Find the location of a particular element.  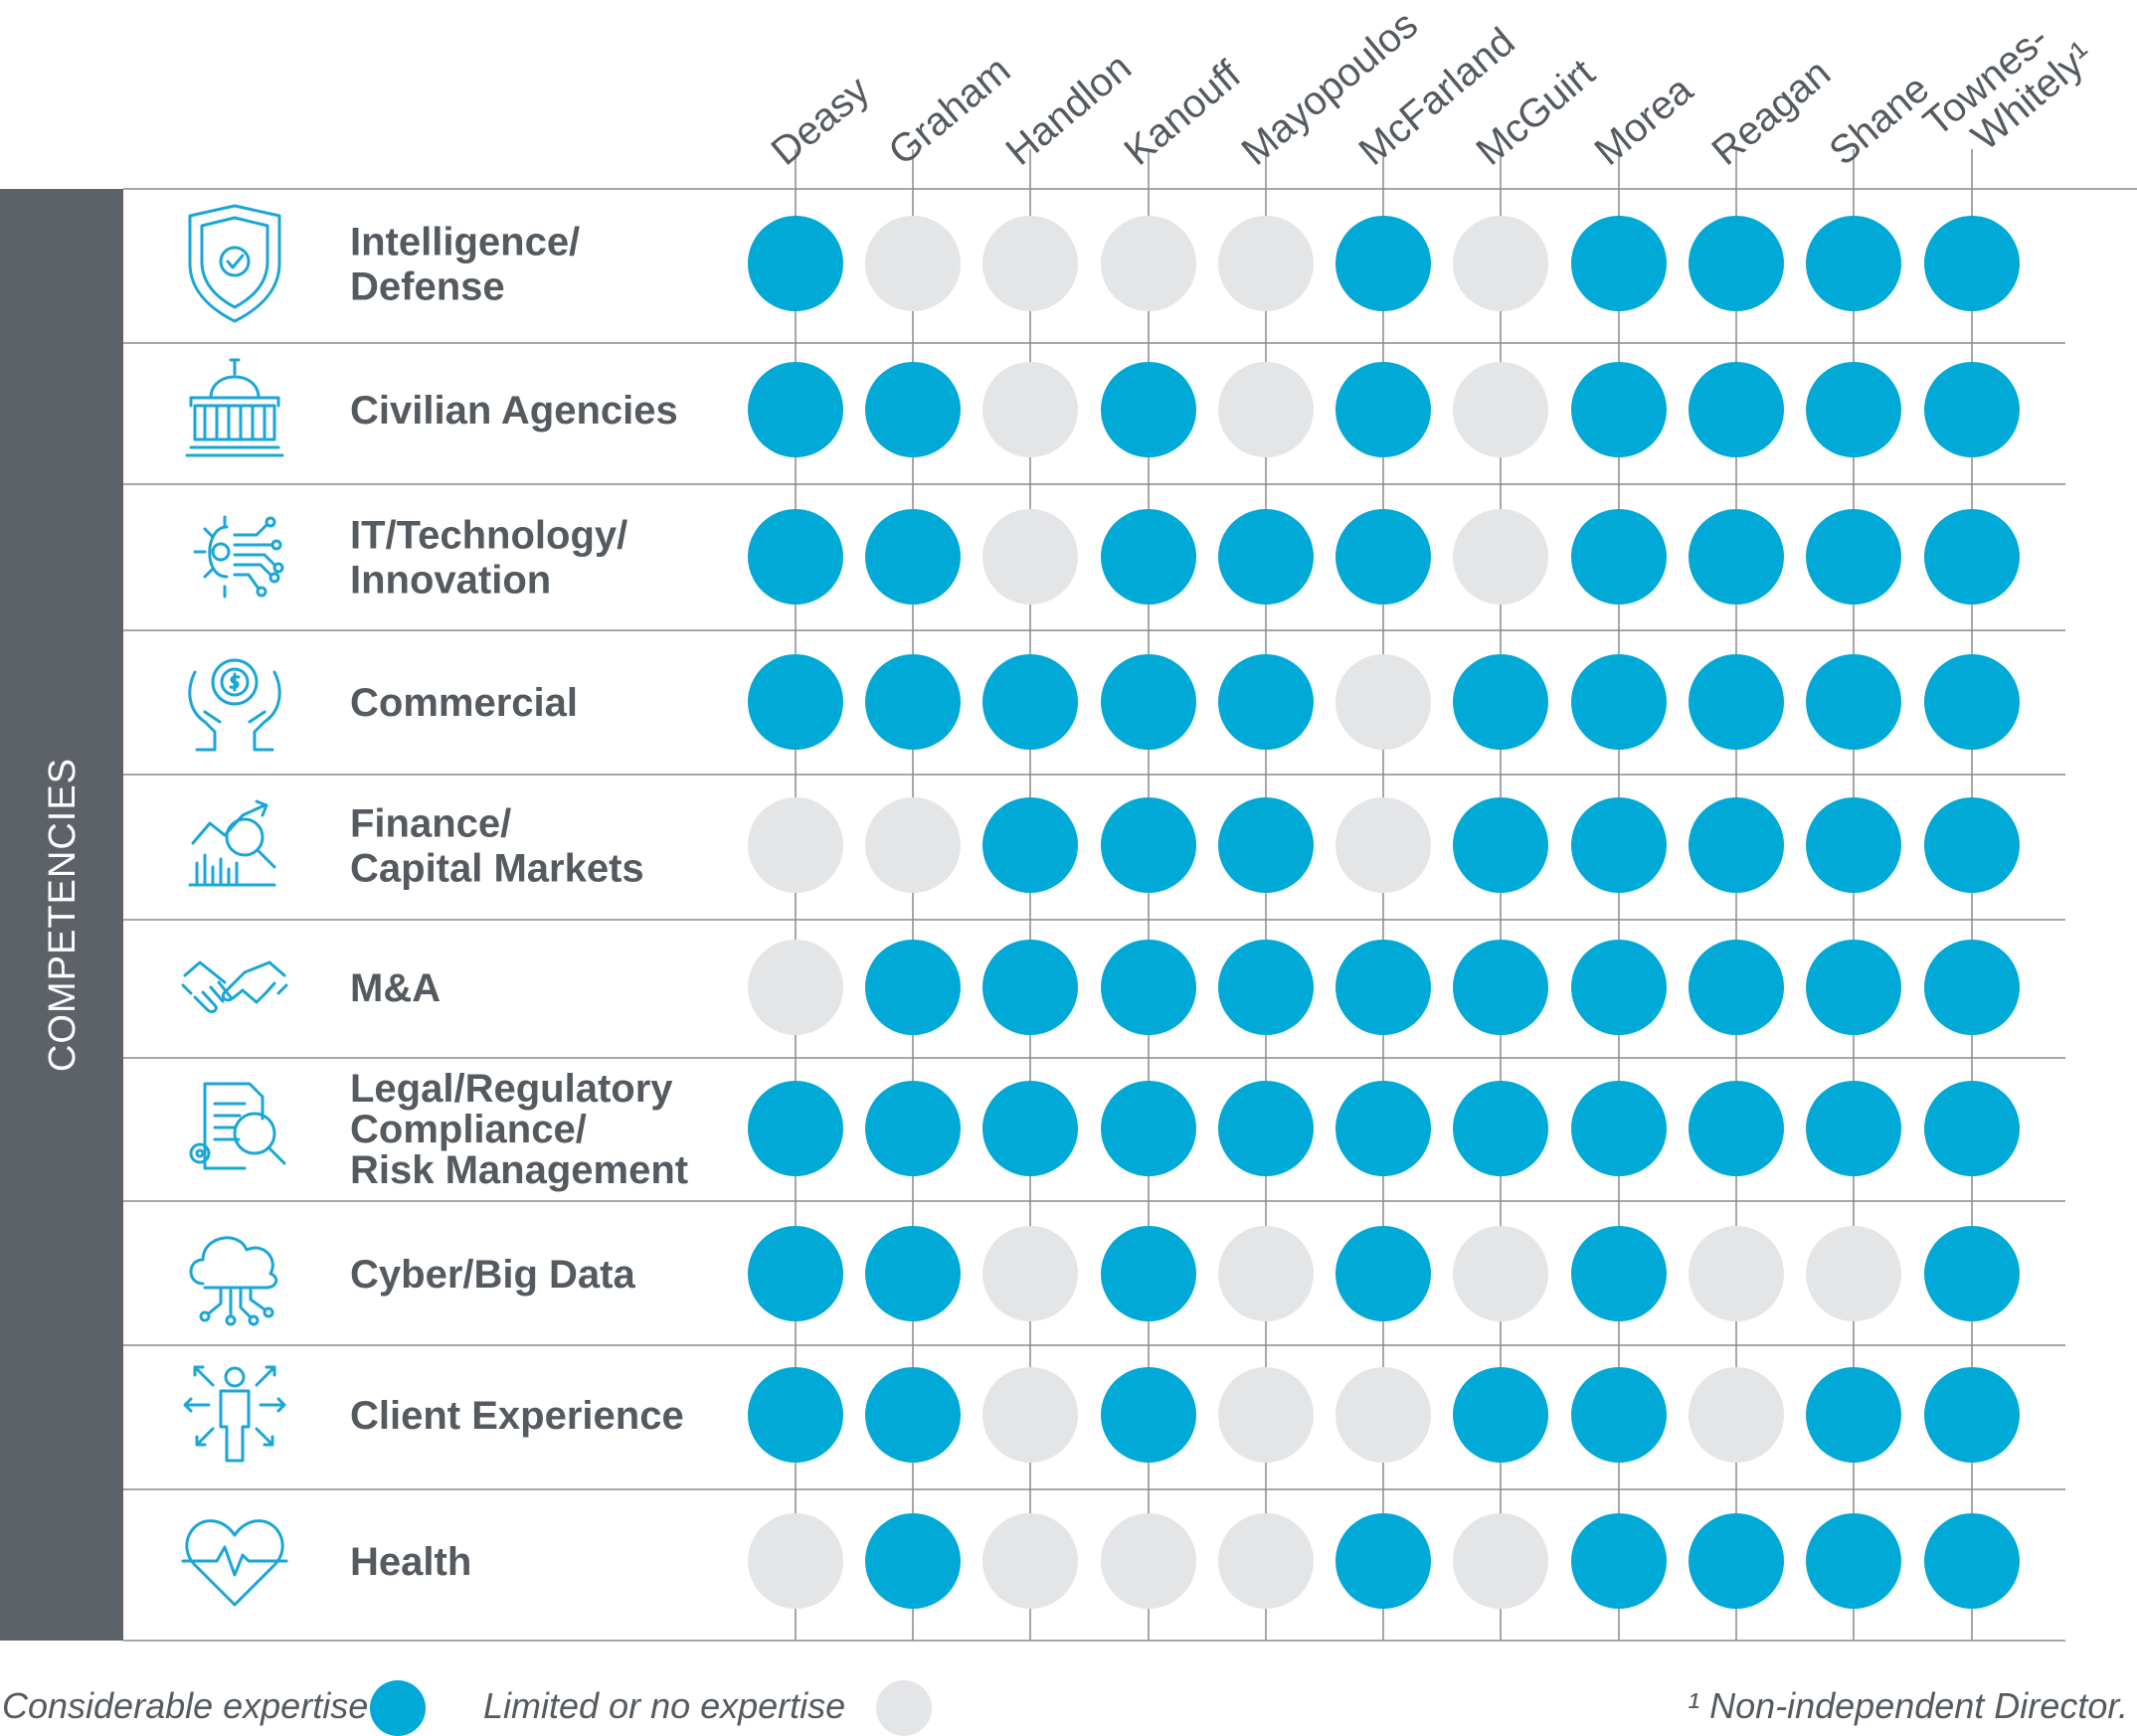

competency-label: Intelligence/ is located at coordinates (465, 243).